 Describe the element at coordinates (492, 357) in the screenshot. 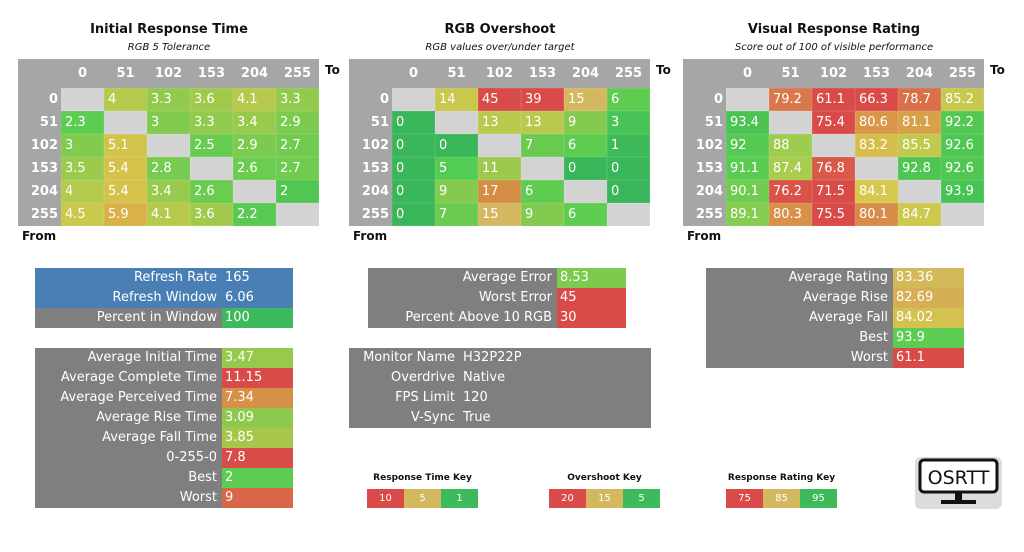

I see `stat-value: H32P22P` at that location.